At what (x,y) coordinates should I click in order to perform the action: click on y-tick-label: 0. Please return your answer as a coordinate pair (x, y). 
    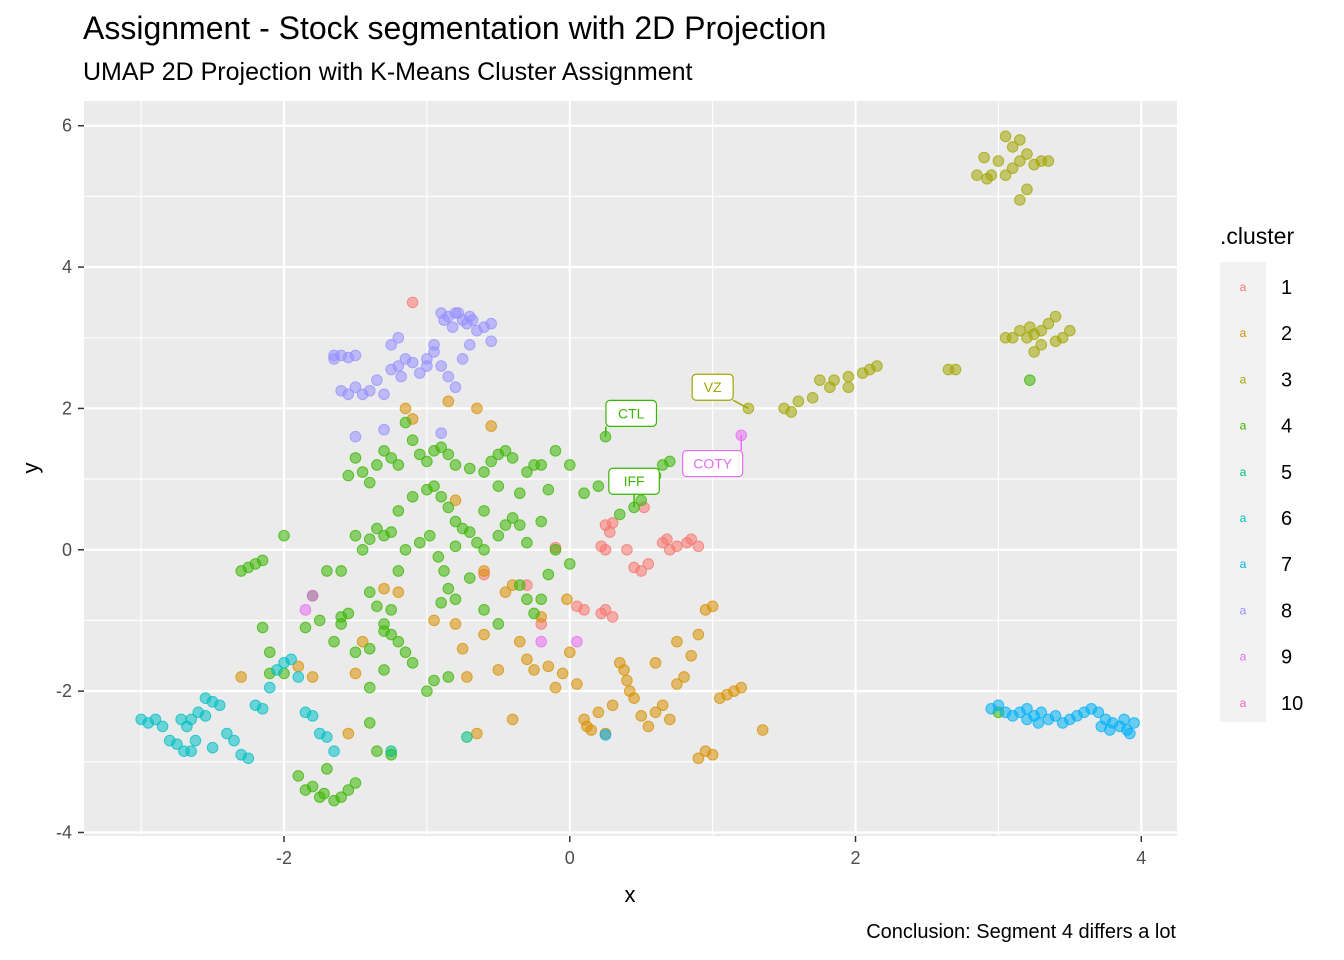
    Looking at the image, I should click on (67, 550).